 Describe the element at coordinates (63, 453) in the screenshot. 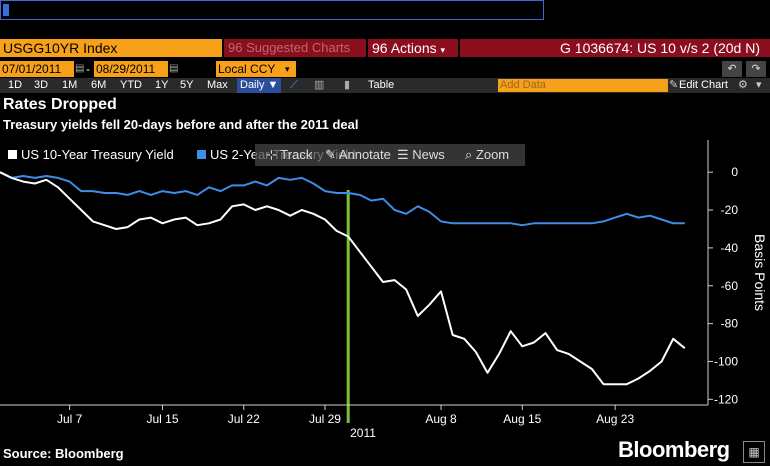

I see `source-note: Source: Bloomberg` at that location.